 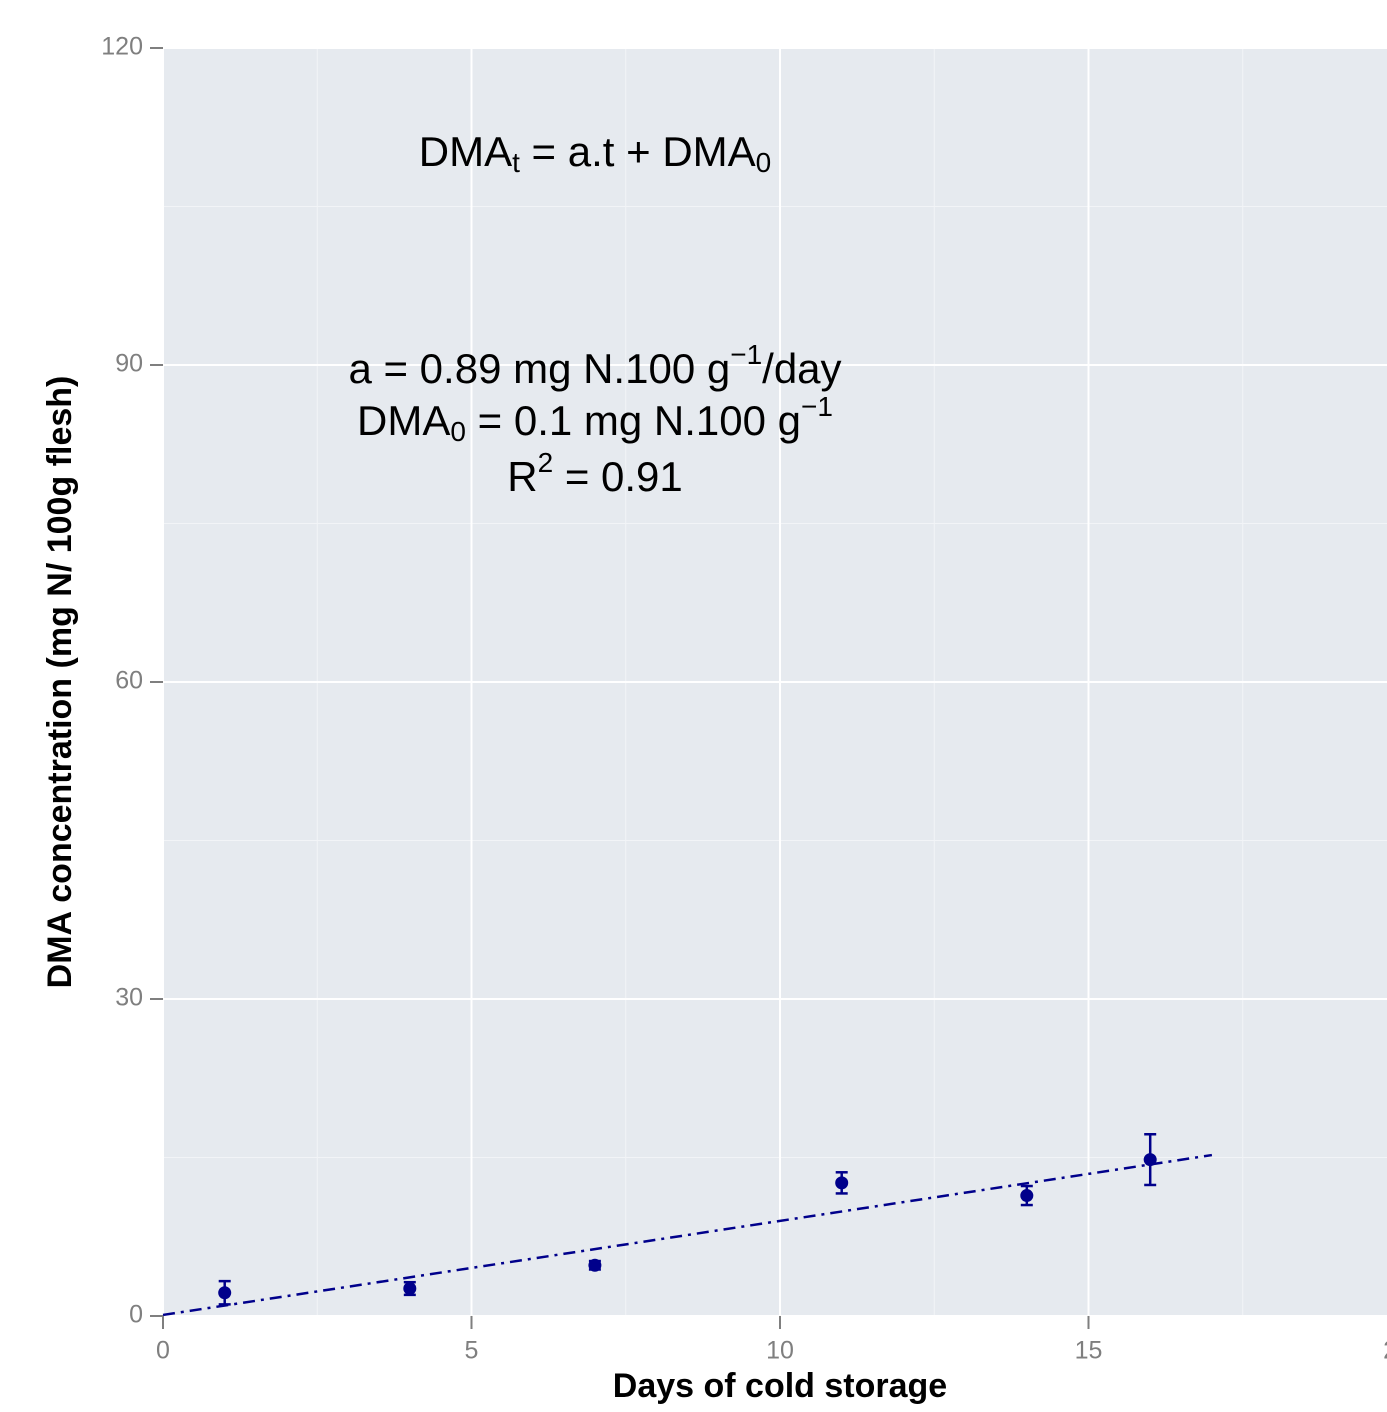 What do you see at coordinates (1385, 1351) in the screenshot?
I see `x-tick-label: 20` at bounding box center [1385, 1351].